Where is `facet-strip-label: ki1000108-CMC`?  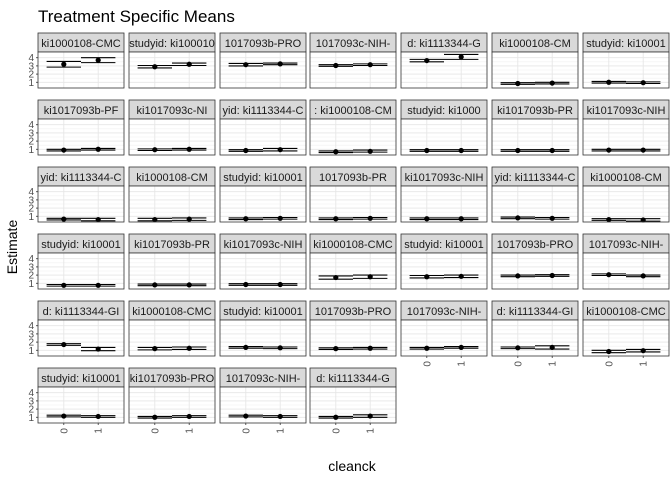
facet-strip-label: ki1000108-CMC is located at coordinates (172, 312).